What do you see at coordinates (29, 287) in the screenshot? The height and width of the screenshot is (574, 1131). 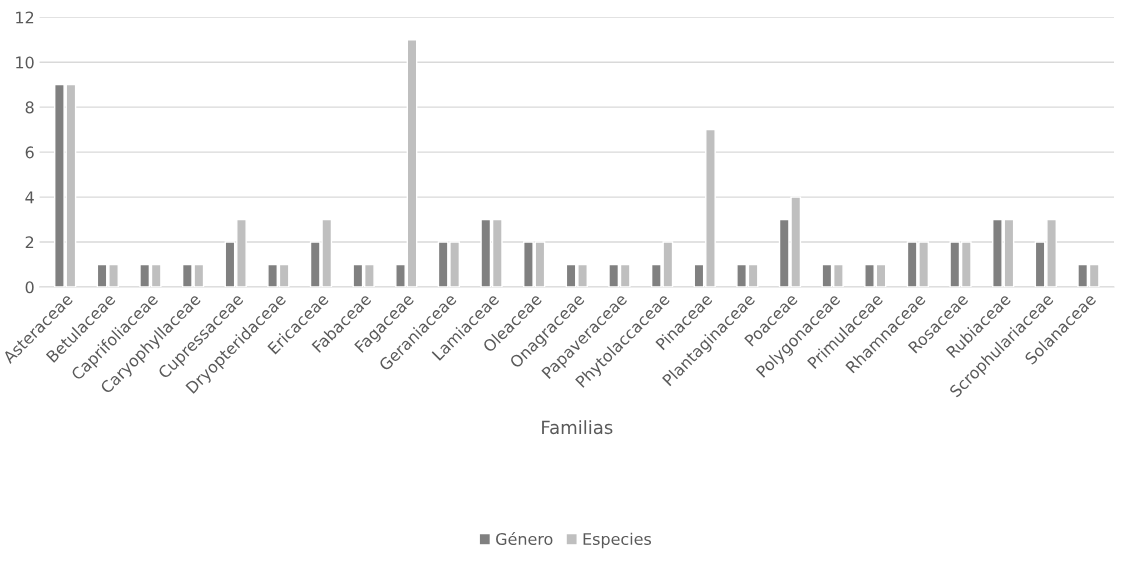 I see `y-tick-label: 0` at bounding box center [29, 287].